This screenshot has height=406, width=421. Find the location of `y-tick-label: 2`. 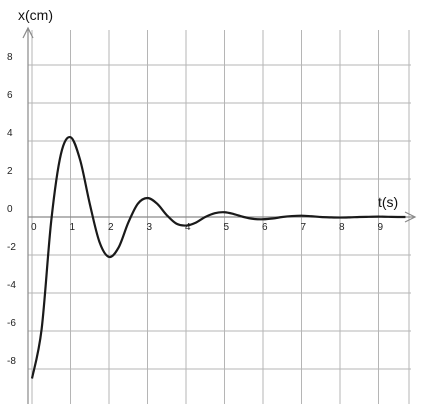

y-tick-label: 2 is located at coordinates (10, 171).